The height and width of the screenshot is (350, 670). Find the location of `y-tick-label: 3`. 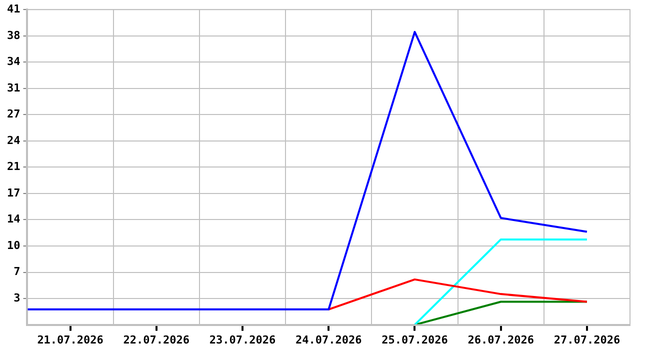

y-tick-label: 3 is located at coordinates (17, 297).